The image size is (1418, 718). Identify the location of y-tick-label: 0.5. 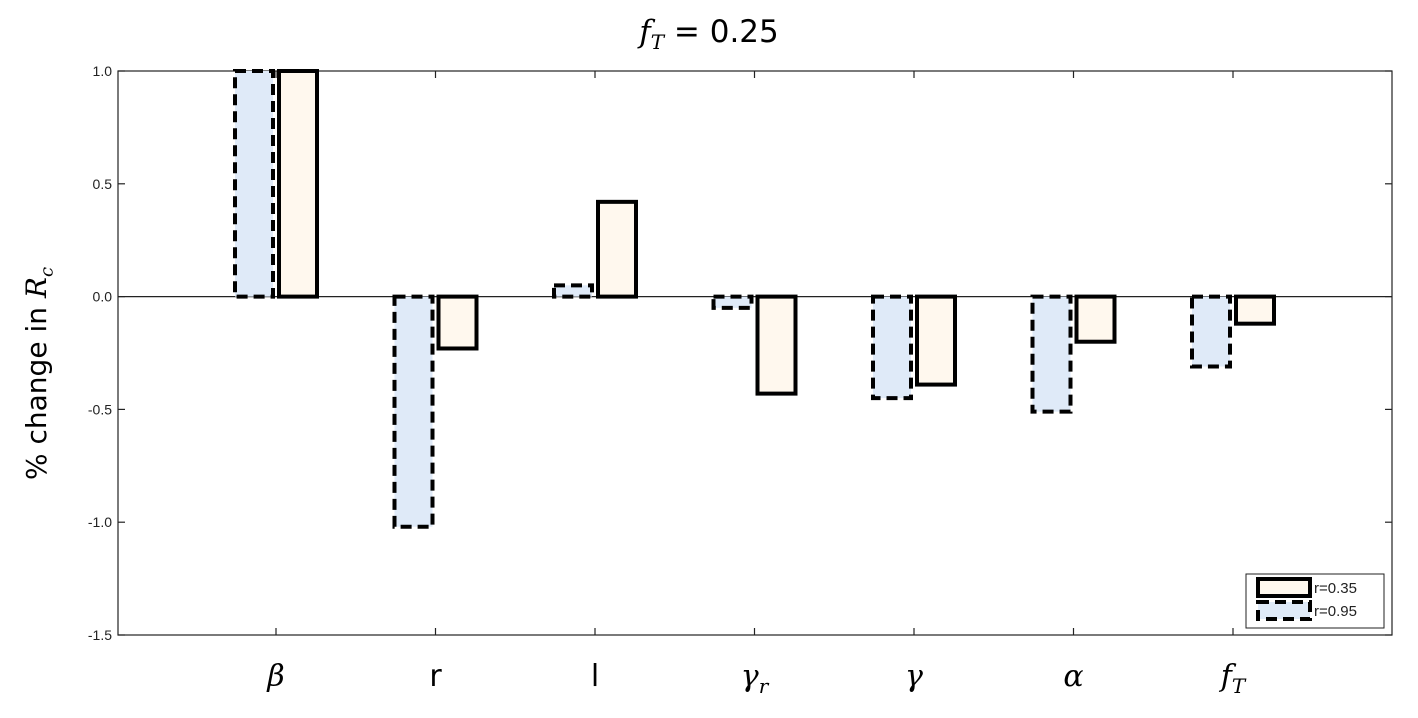
(103, 184).